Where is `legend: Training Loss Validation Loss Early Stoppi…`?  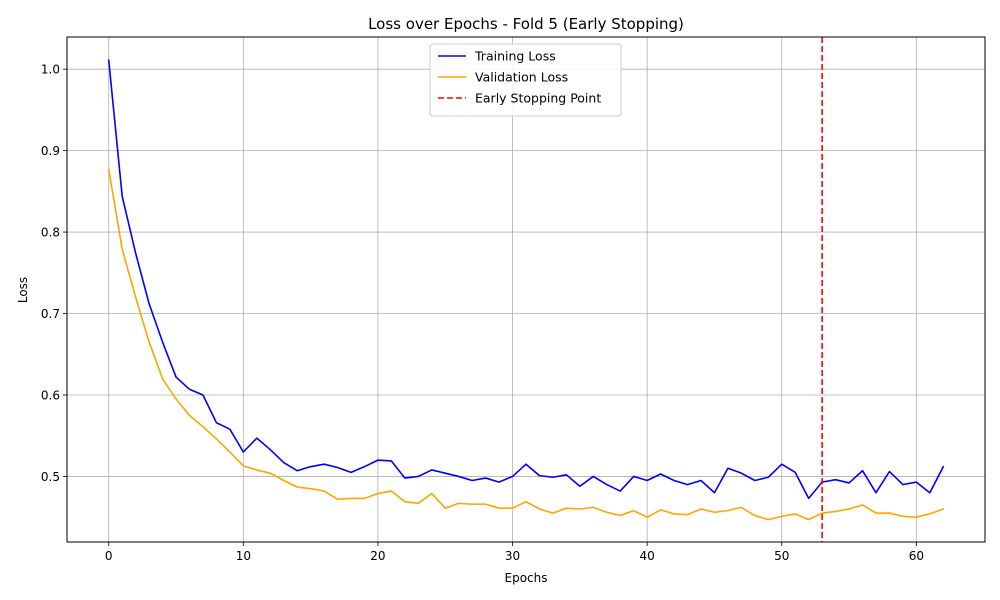 legend: Training Loss Validation Loss Early Stoppi… is located at coordinates (525, 80).